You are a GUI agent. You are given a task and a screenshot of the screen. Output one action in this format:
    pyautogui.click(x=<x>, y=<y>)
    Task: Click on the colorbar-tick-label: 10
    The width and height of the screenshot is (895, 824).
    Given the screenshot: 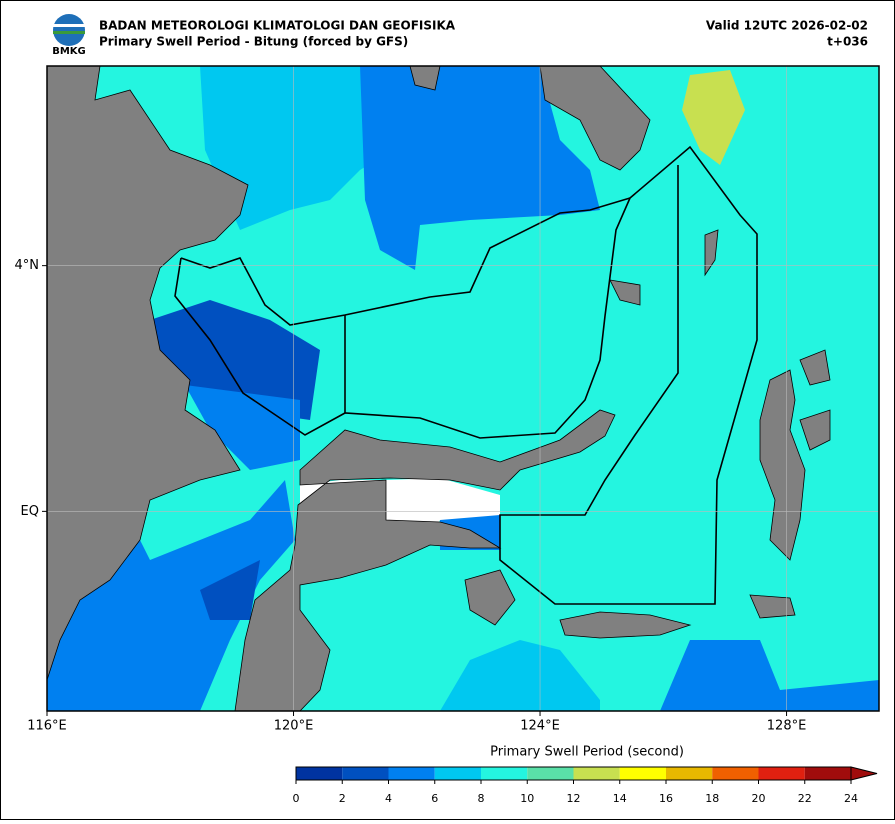 What is the action you would take?
    pyautogui.click(x=527, y=798)
    